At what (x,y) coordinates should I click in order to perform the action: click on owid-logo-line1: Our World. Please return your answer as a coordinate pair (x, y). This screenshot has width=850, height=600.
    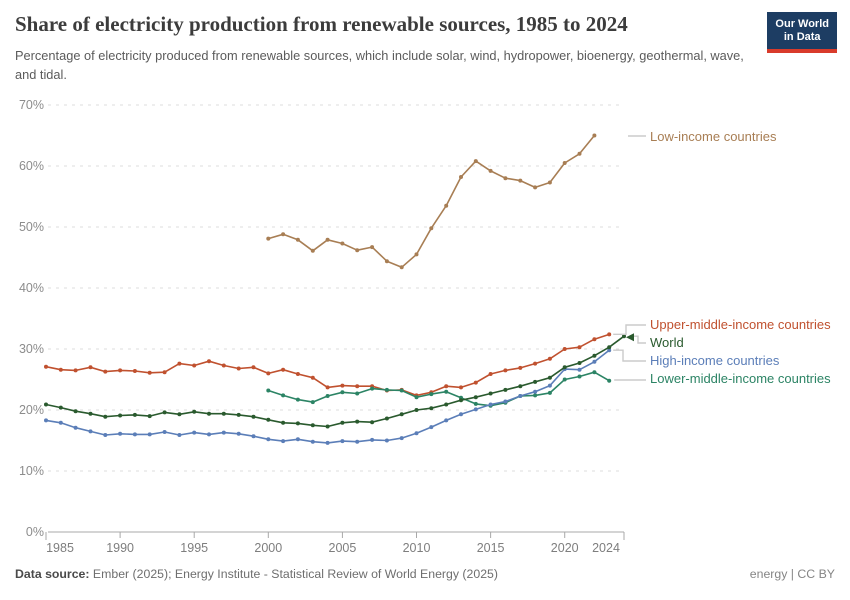
    Looking at the image, I should click on (802, 24).